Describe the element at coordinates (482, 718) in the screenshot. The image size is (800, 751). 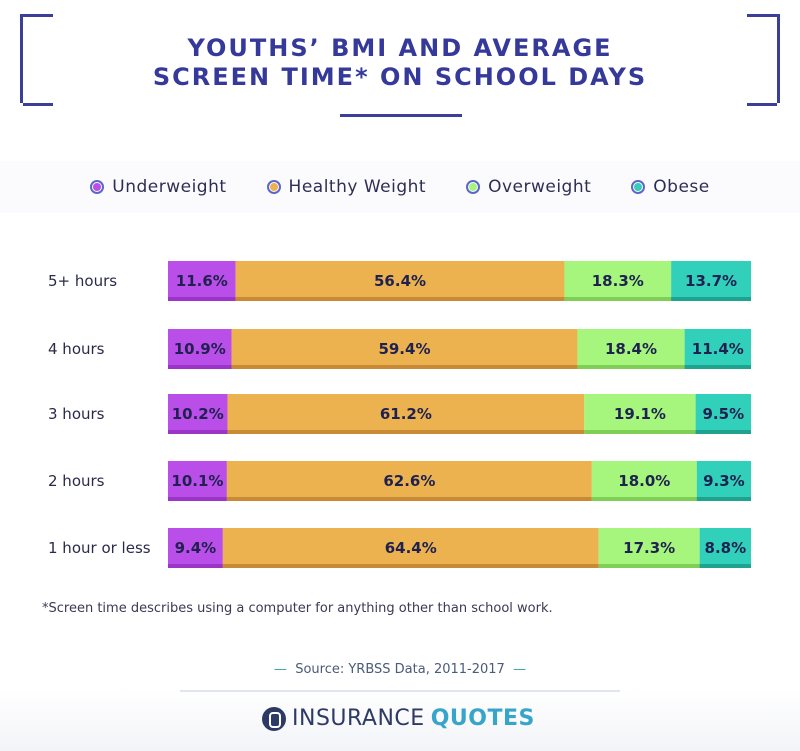
I see `logo-text-quotes: QUOTES` at that location.